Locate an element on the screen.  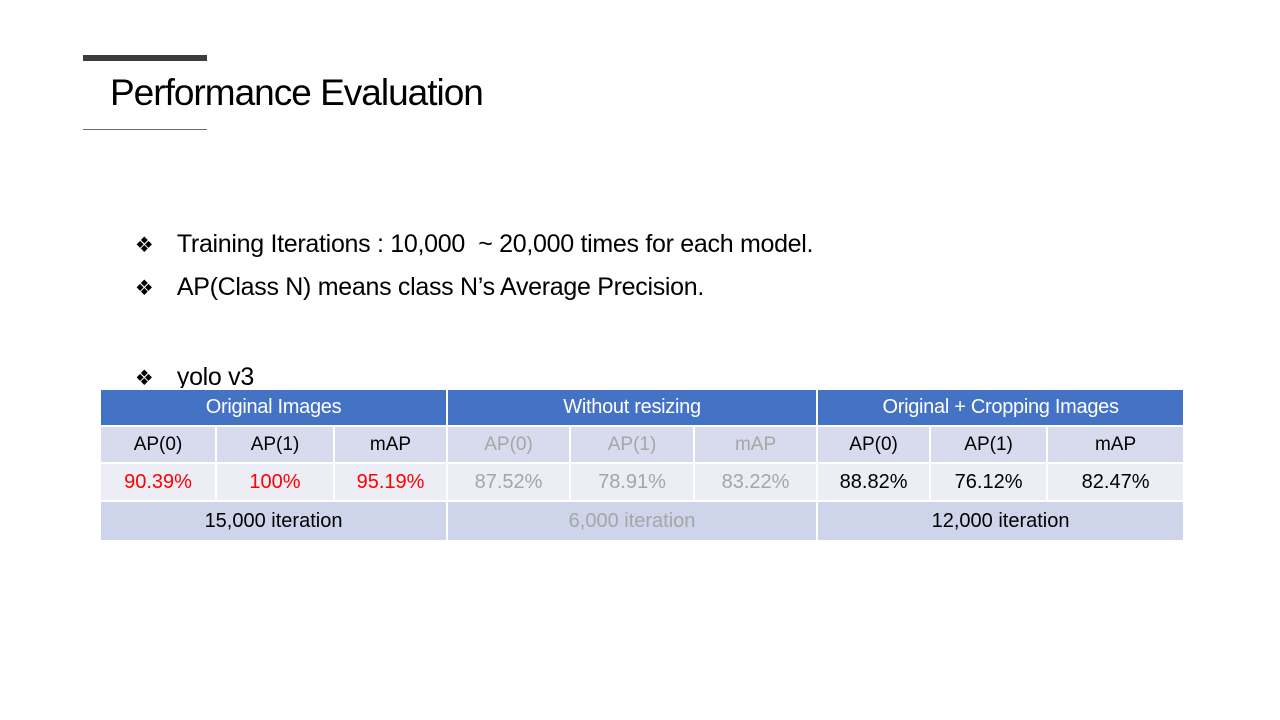
value-cell: 95.19% is located at coordinates (390, 482).